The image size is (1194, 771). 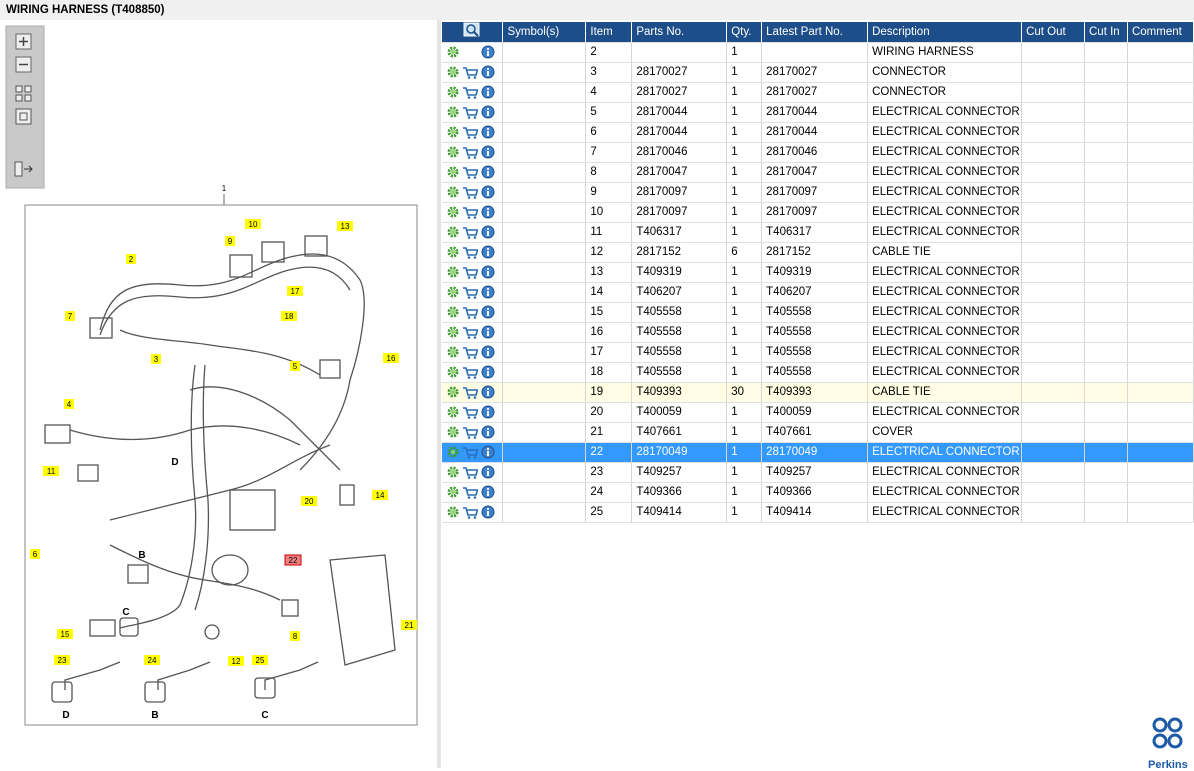 What do you see at coordinates (818, 232) in the screenshot?
I see `parts-row: 11 T406317 1 T406317 ELECTRICAL CONNECTOR` at bounding box center [818, 232].